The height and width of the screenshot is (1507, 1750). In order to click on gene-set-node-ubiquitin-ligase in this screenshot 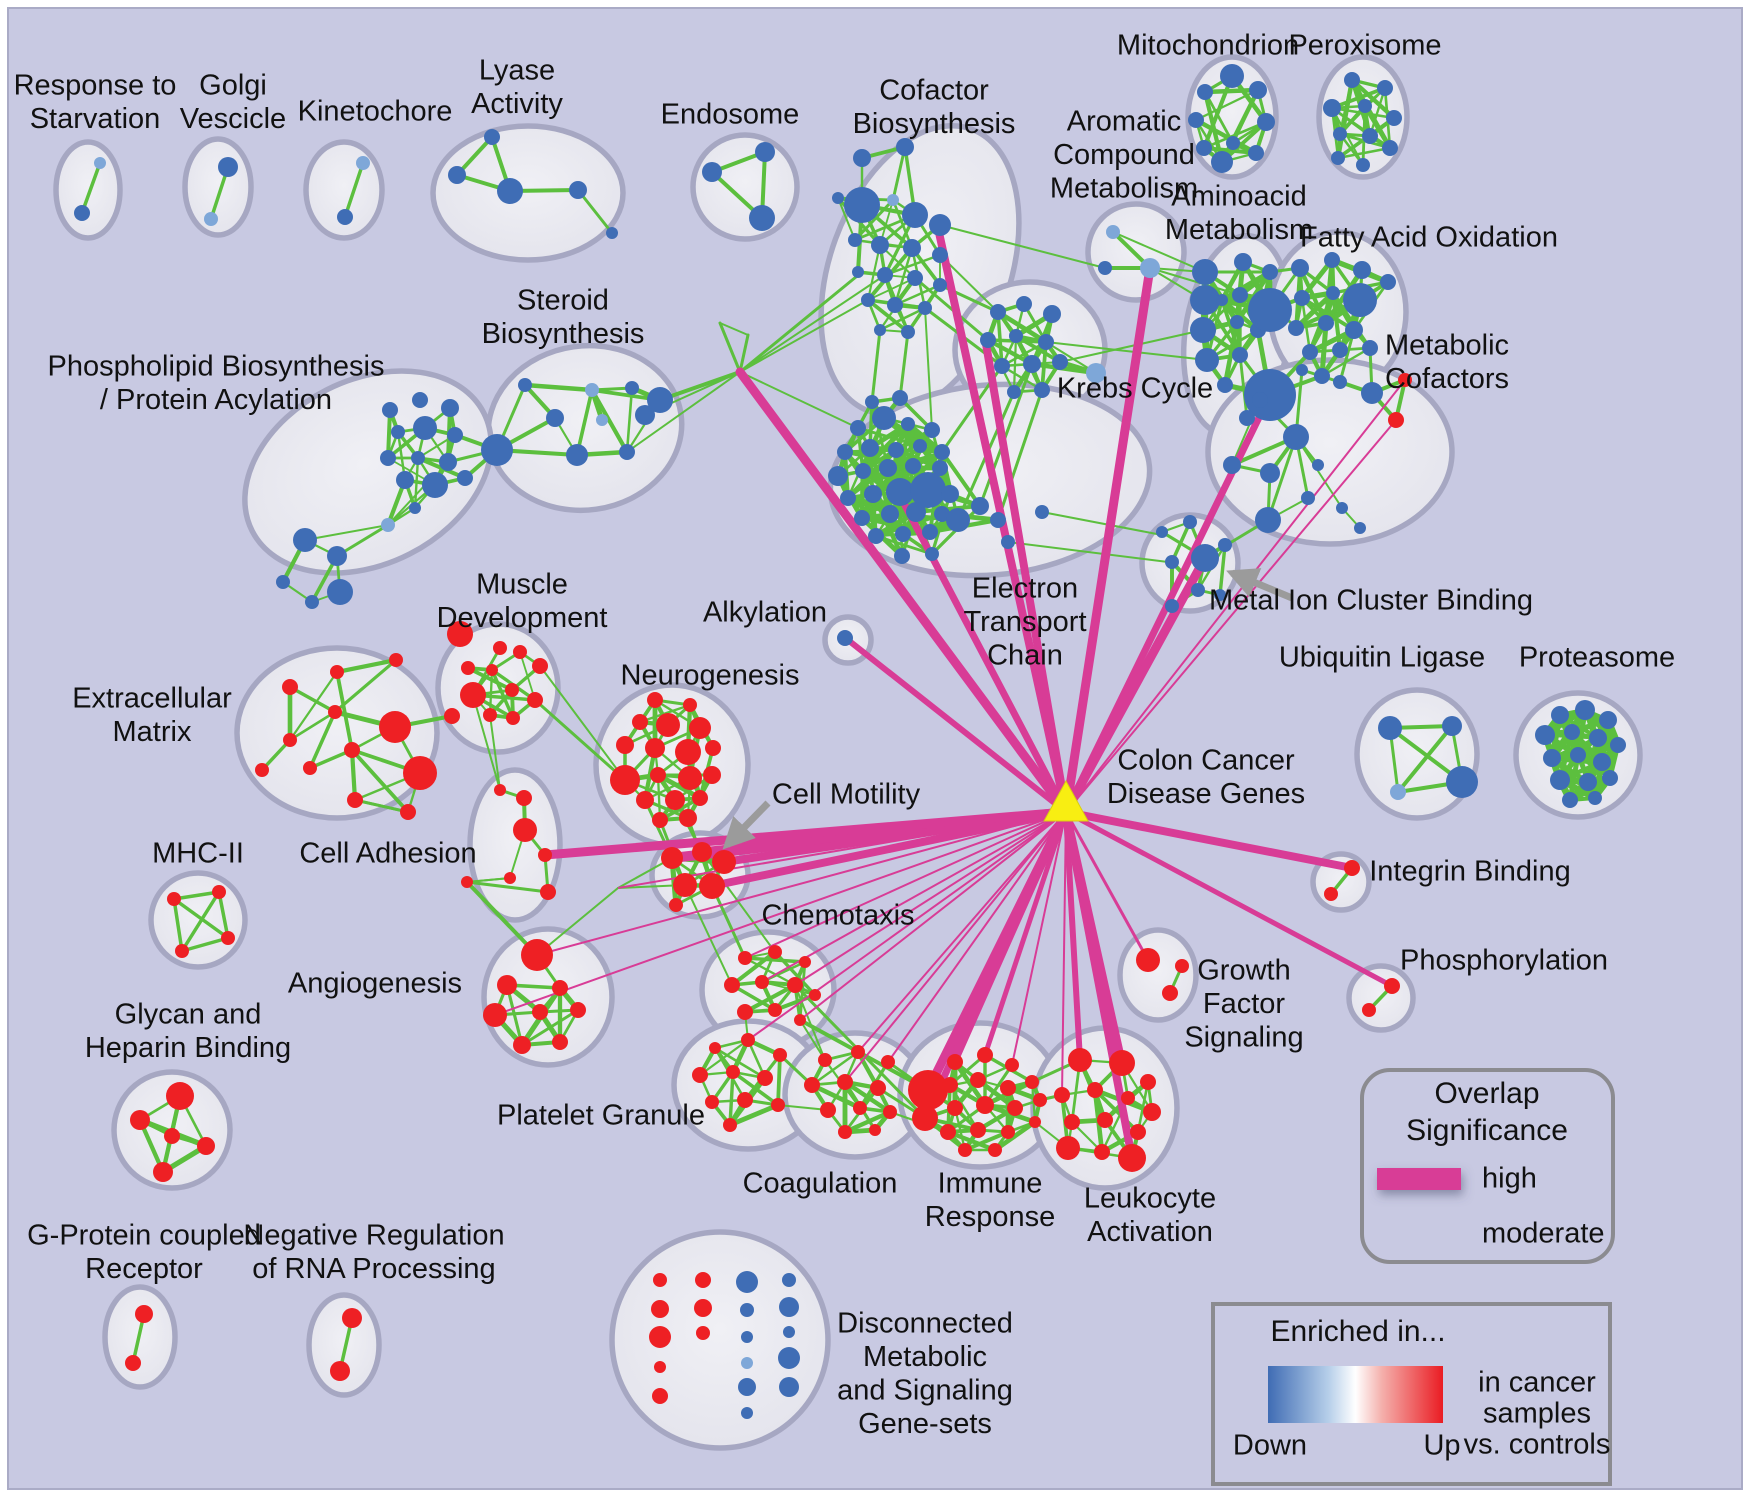, I will do `click(1390, 728)`.